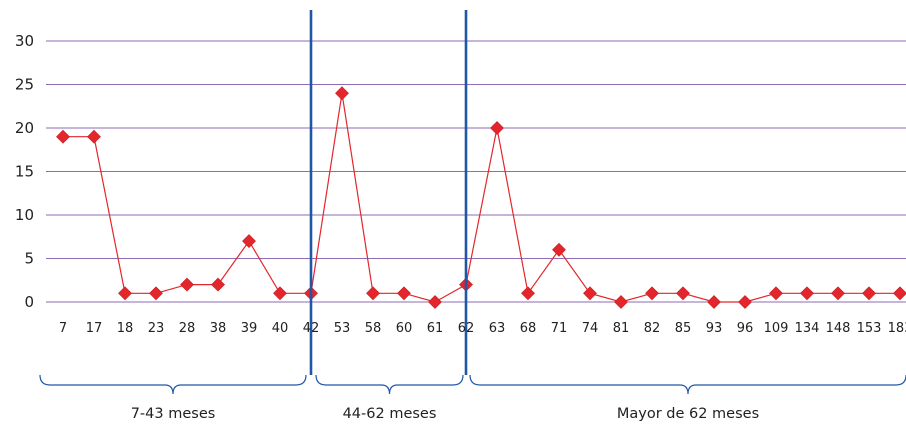 The width and height of the screenshot is (906, 425). What do you see at coordinates (497, 328) in the screenshot?
I see `x-tick-label: 63` at bounding box center [497, 328].